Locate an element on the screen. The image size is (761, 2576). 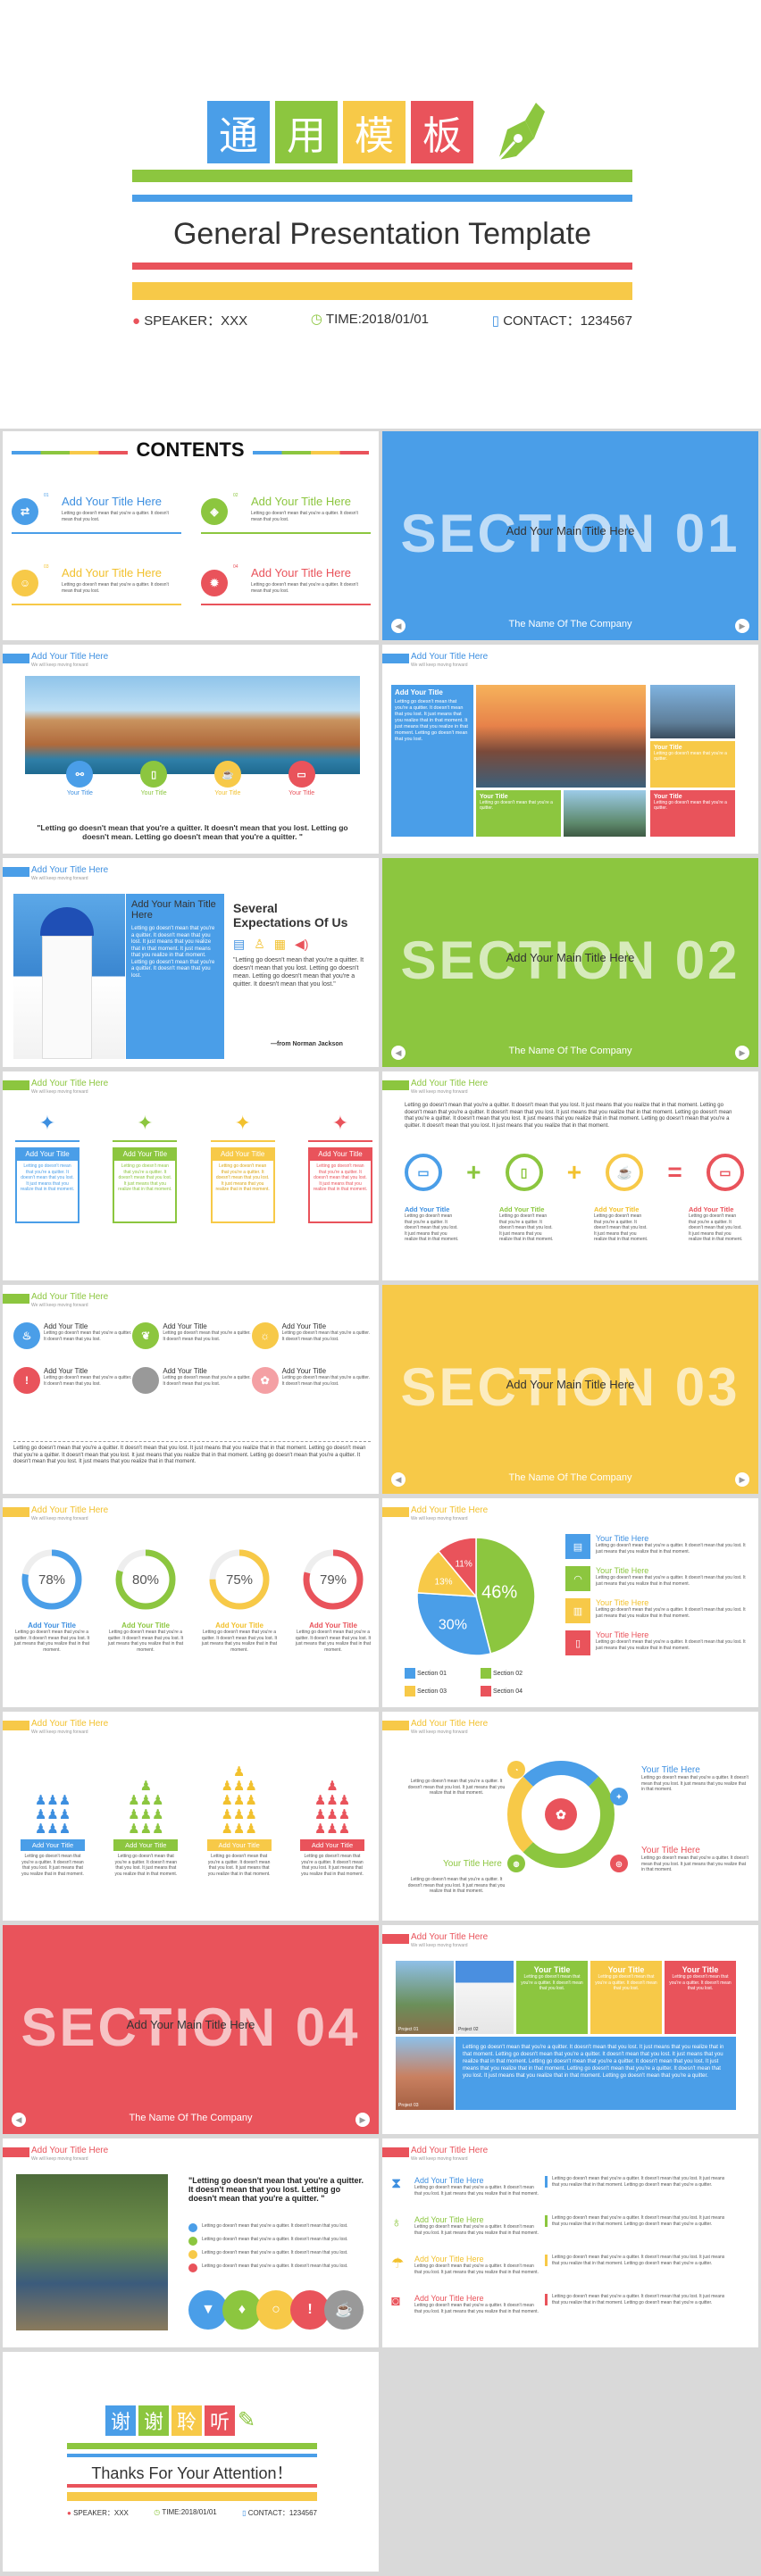
pin-title-3: Add Your Title is located at coordinates (242, 1154).